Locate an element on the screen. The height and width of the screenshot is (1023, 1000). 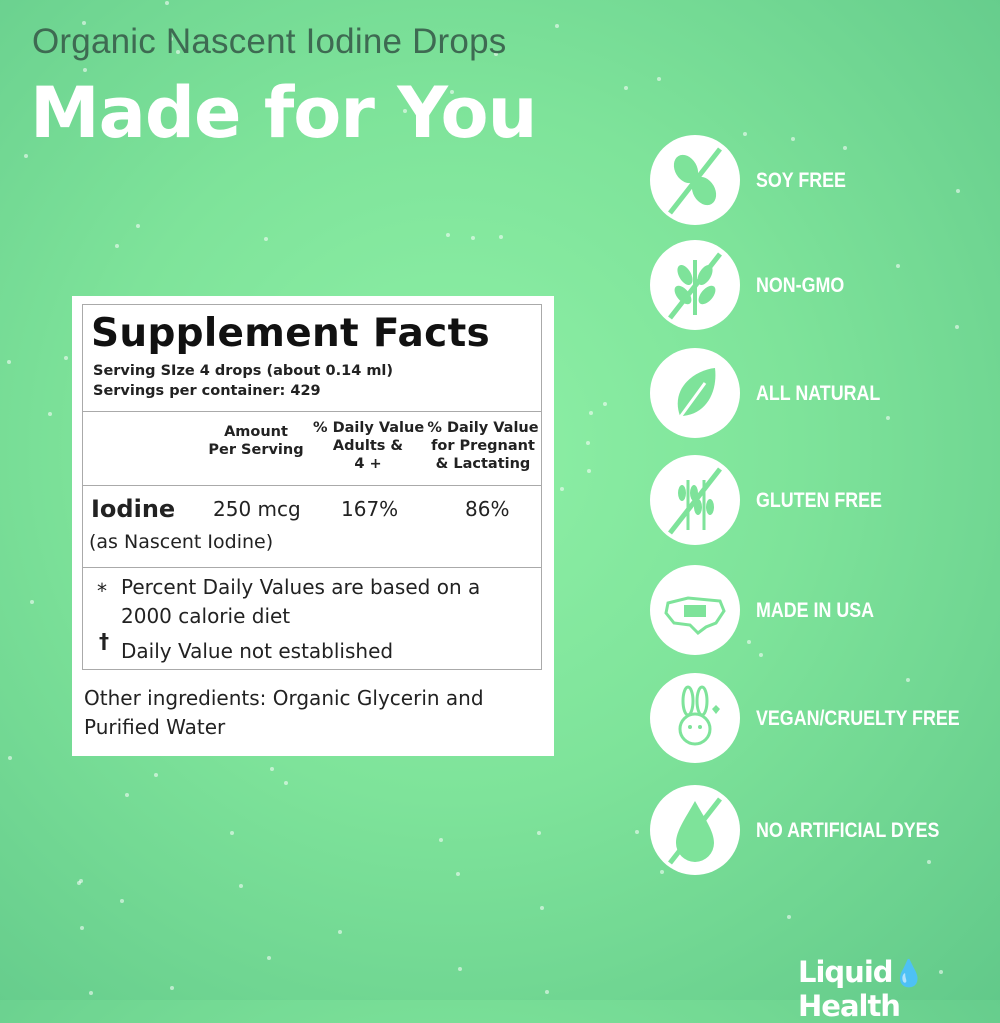
brand-logo: Liquid💧Health is located at coordinates (861, 989).